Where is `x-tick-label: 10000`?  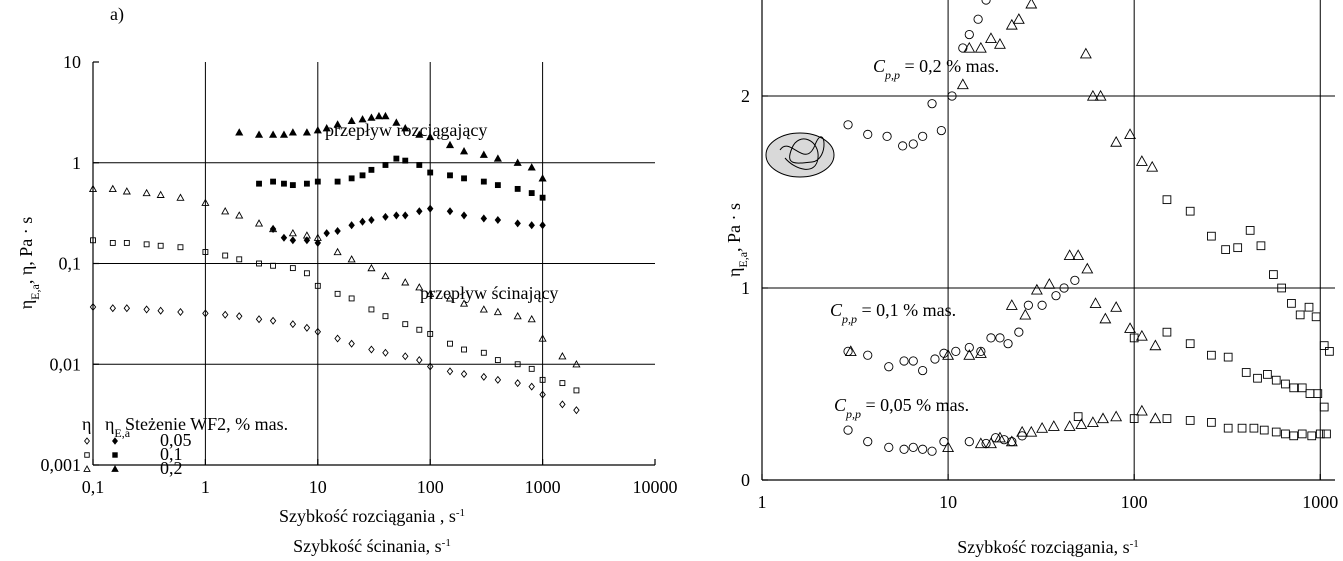
x-tick-label: 10000 is located at coordinates (655, 487).